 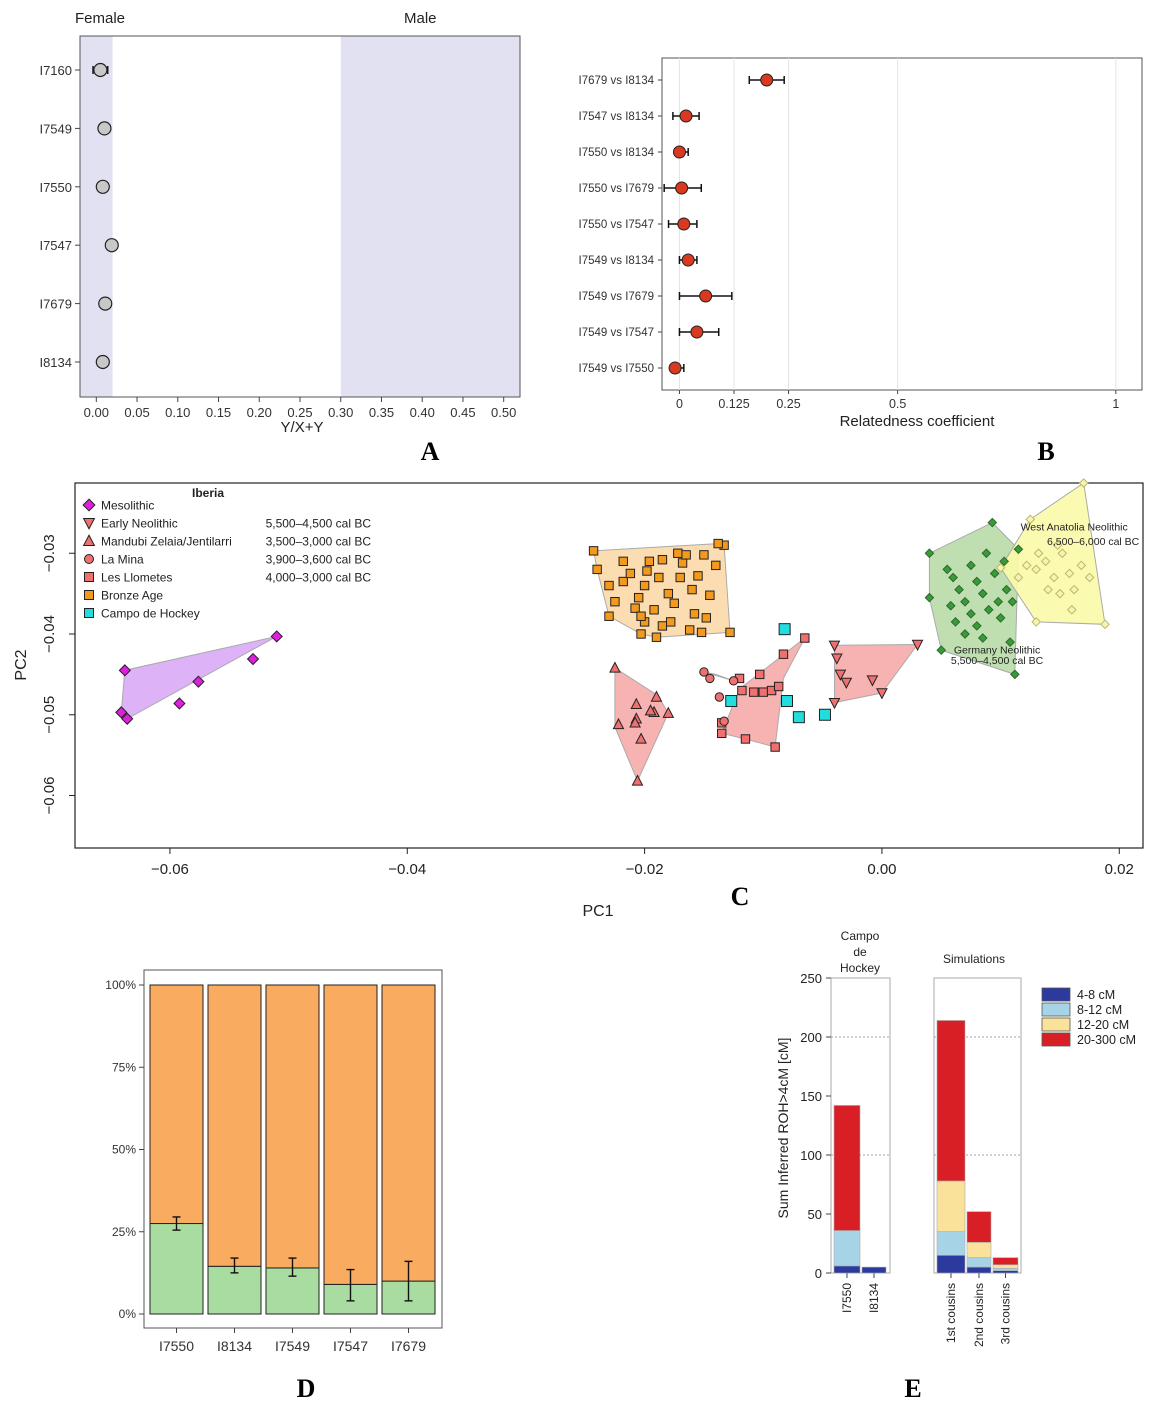 I want to click on y-tick-label: I7549 vs I7550, so click(x=616, y=369).